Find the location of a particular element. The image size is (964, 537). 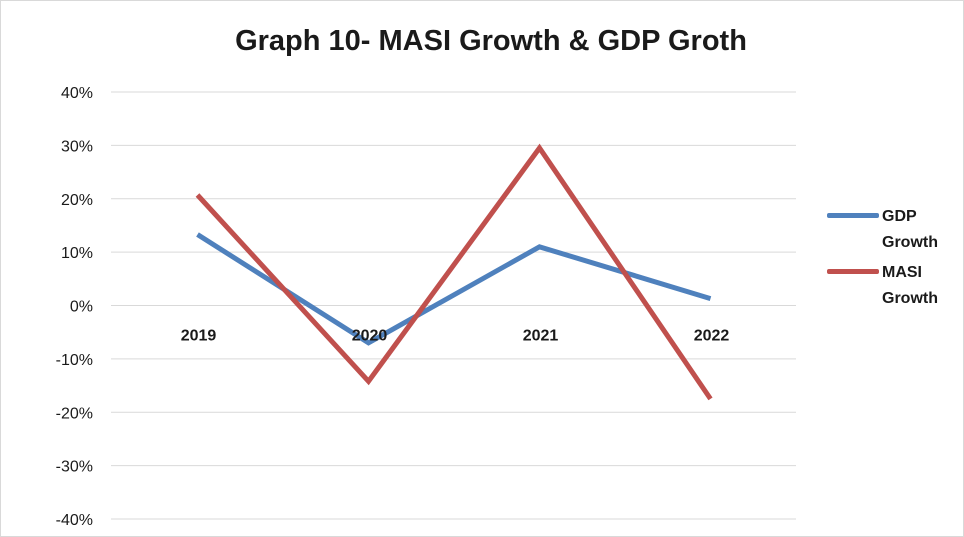

y-tick-label: -10% is located at coordinates (74, 360).